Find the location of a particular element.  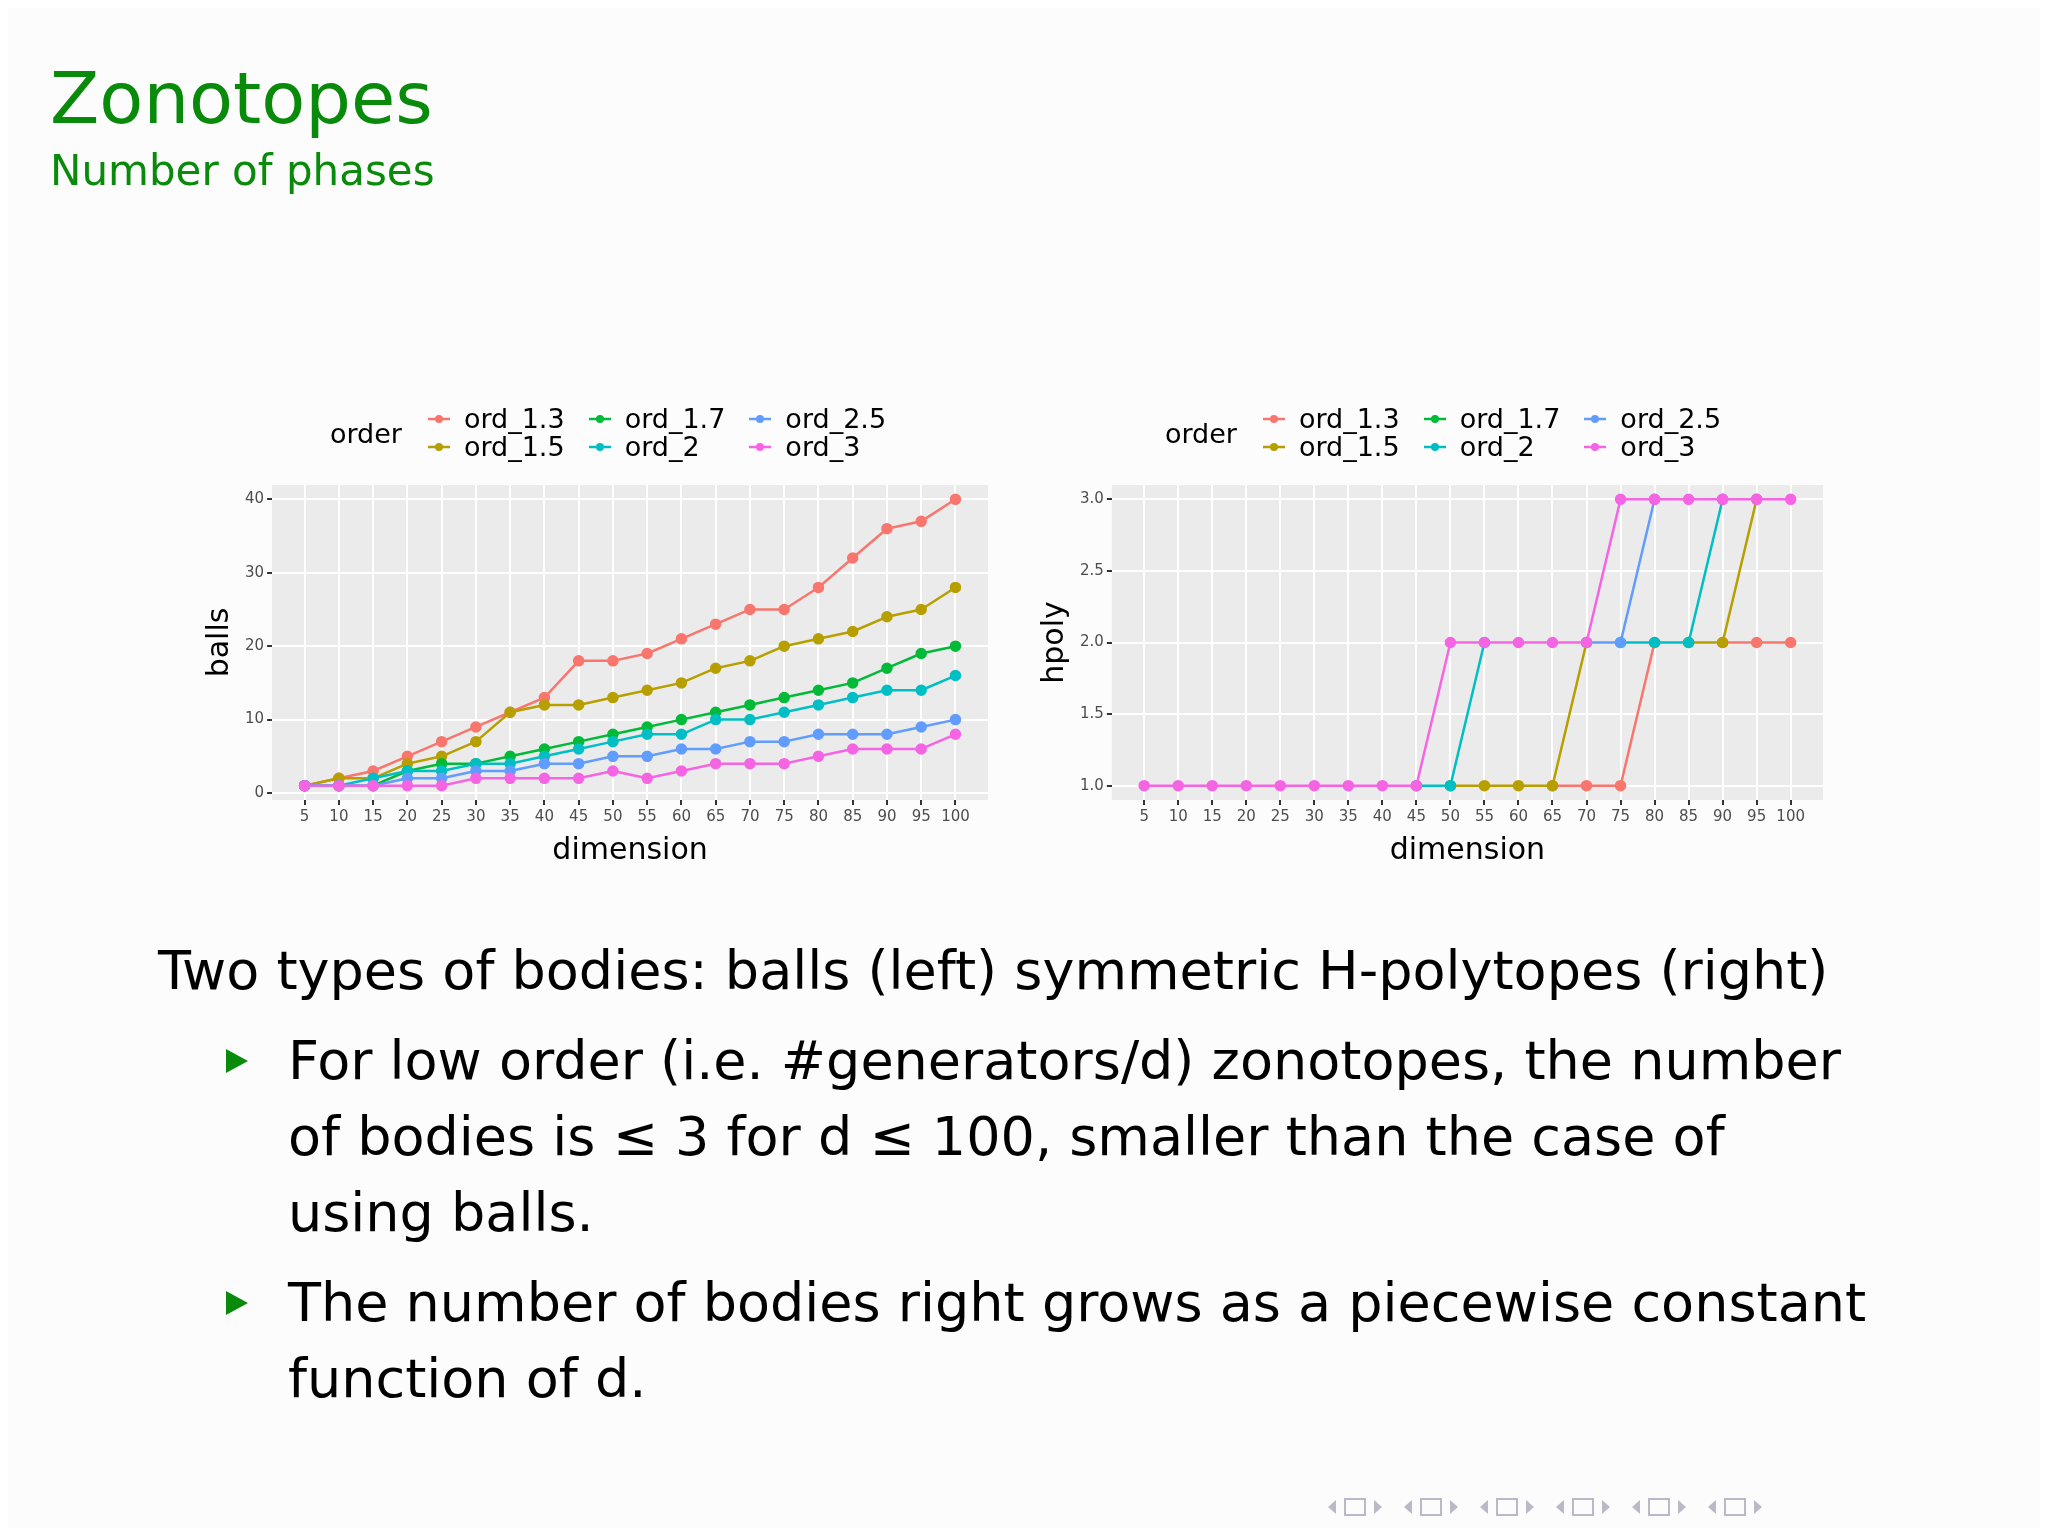

y-tick-label: 40 is located at coordinates (254, 498).